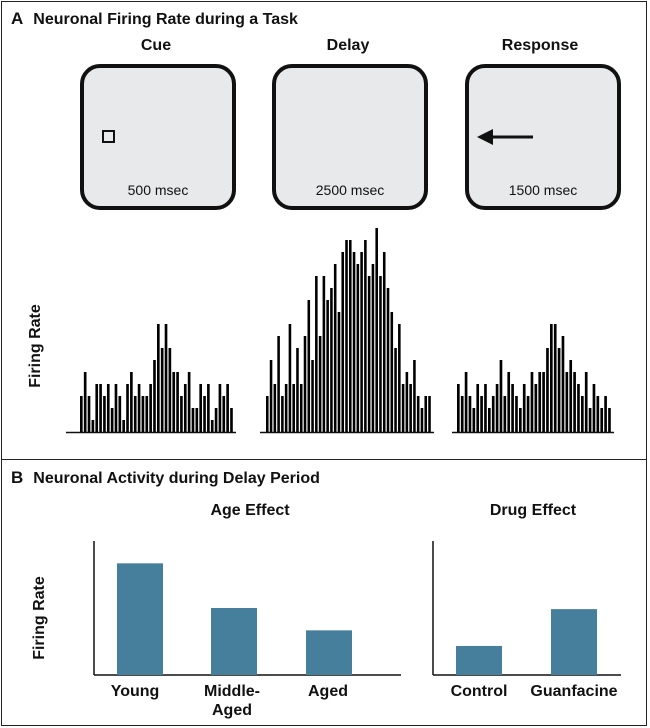 The height and width of the screenshot is (728, 650). Describe the element at coordinates (350, 137) in the screenshot. I see `delay-screen: 2500 msec` at that location.